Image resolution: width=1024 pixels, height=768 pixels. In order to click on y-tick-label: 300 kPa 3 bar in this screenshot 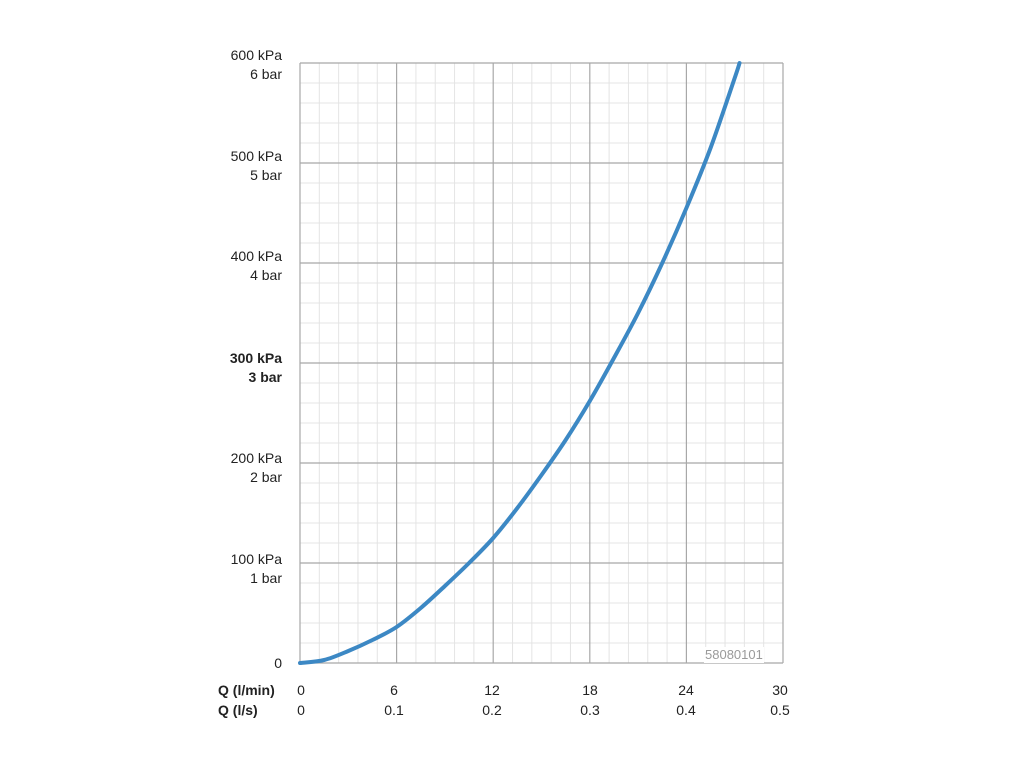, I will do `click(222, 368)`.